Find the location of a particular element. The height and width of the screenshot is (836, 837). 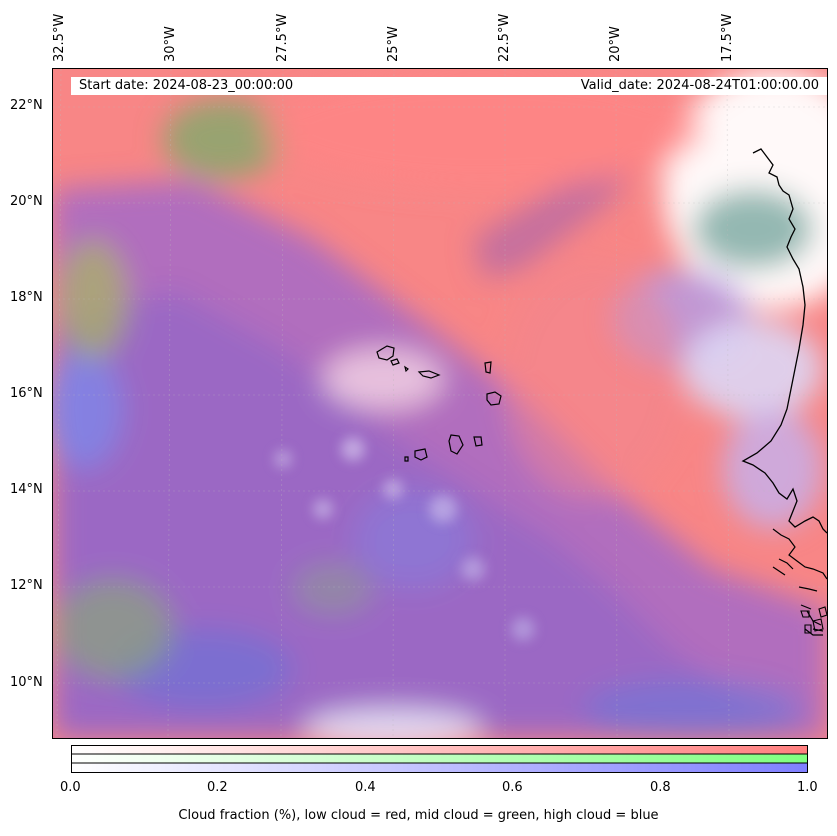

colorbar-tick: 0.6 is located at coordinates (512, 787).